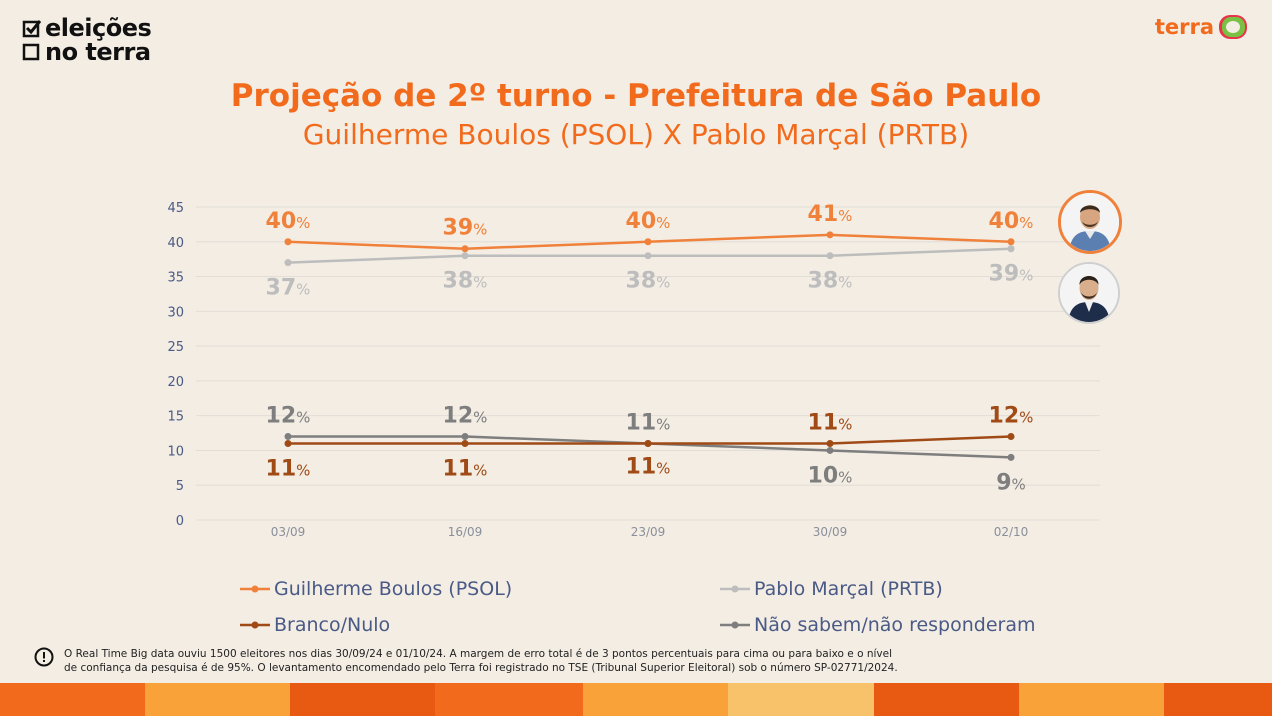 The height and width of the screenshot is (716, 1272). Describe the element at coordinates (288, 532) in the screenshot. I see `x-tick-label: 03/09` at that location.